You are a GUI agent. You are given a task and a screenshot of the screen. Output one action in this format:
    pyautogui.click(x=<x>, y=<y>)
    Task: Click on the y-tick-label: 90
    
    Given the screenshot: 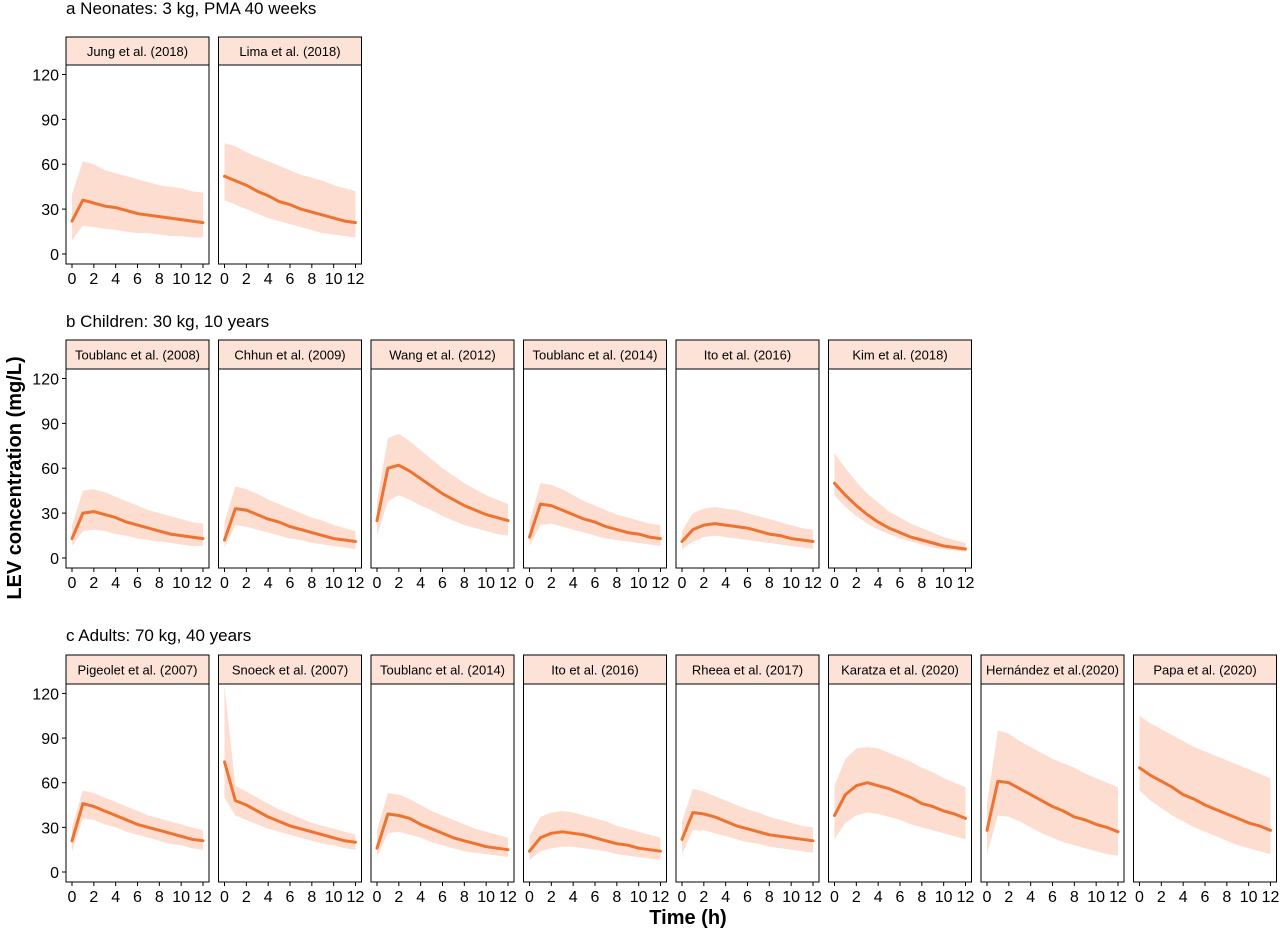 What is the action you would take?
    pyautogui.click(x=50, y=739)
    